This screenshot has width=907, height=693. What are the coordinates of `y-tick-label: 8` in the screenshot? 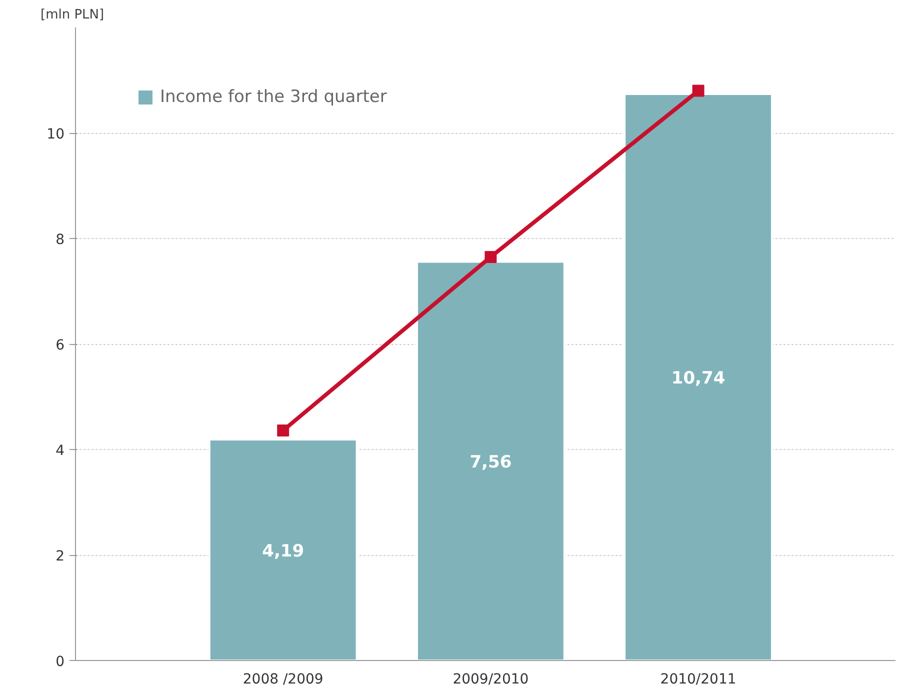 It's located at (60, 240).